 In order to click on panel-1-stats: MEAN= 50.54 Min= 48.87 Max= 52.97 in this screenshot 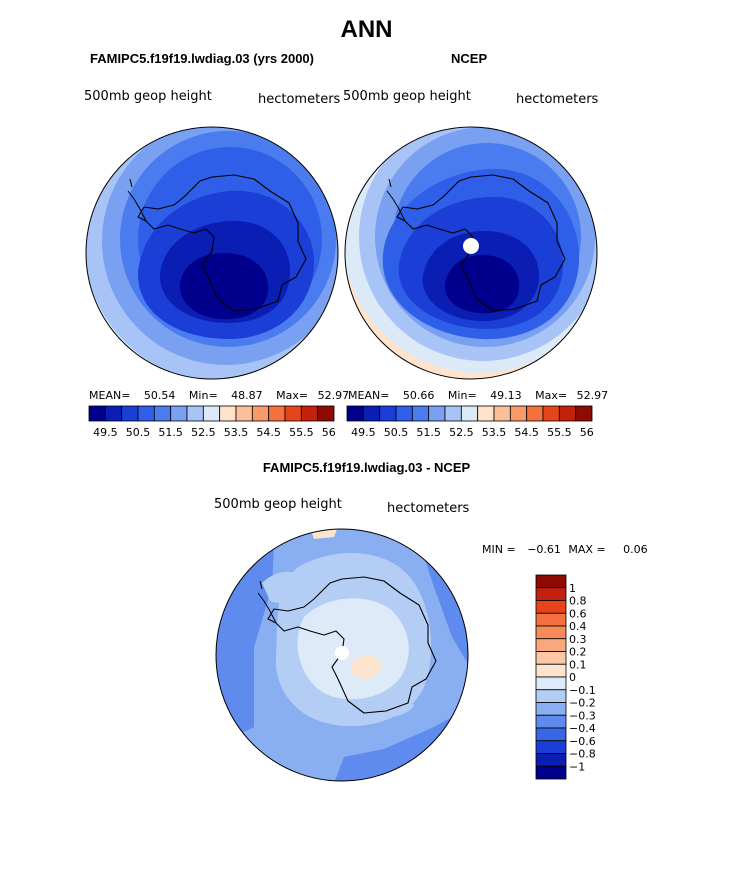, I will do `click(219, 395)`.